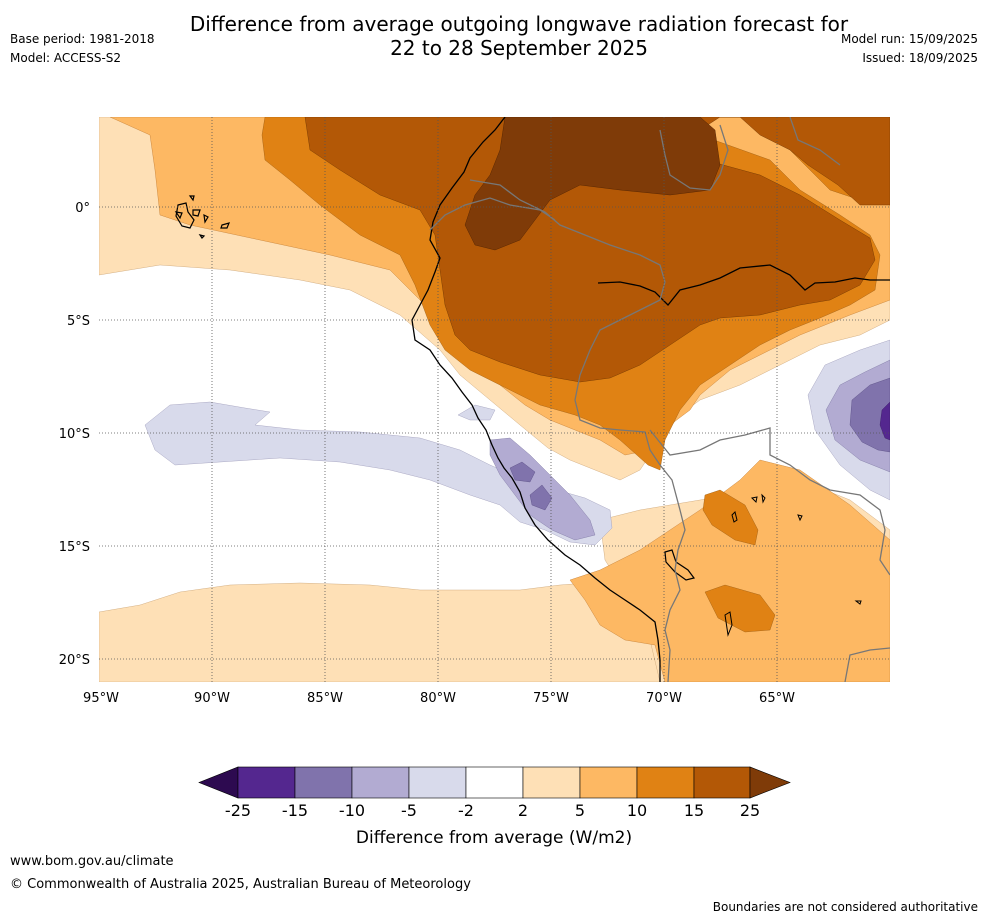 The width and height of the screenshot is (988, 919). Describe the element at coordinates (325, 698) in the screenshot. I see `lon-label: 85°W` at that location.